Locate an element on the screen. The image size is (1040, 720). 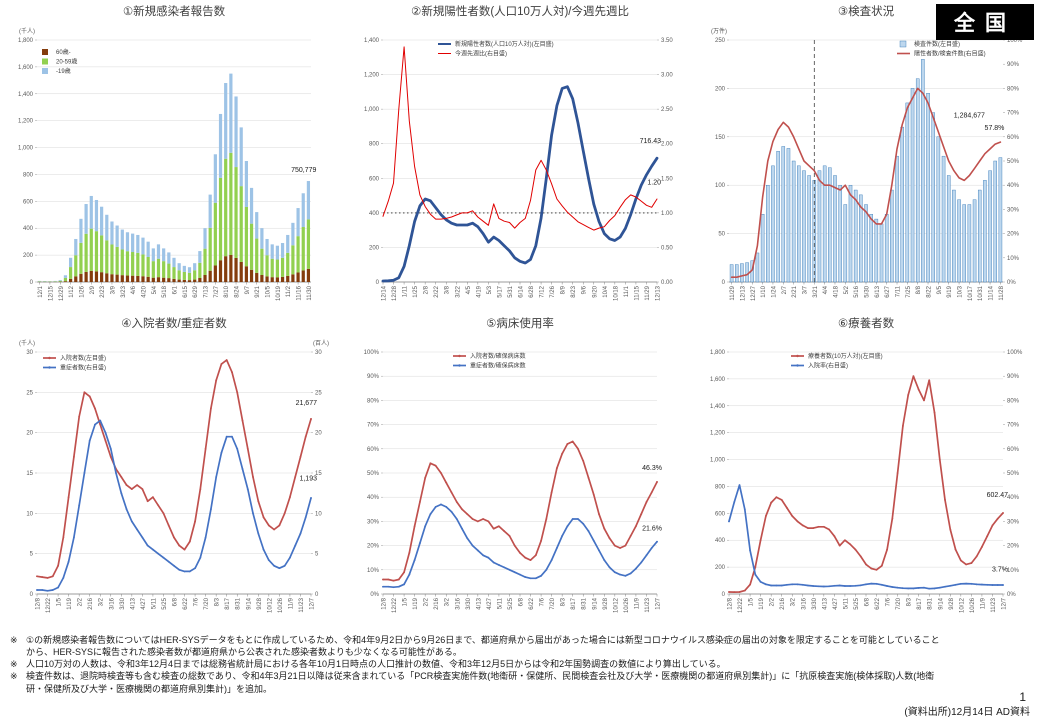
svg-text: 1,200 is located at coordinates (718, 434).